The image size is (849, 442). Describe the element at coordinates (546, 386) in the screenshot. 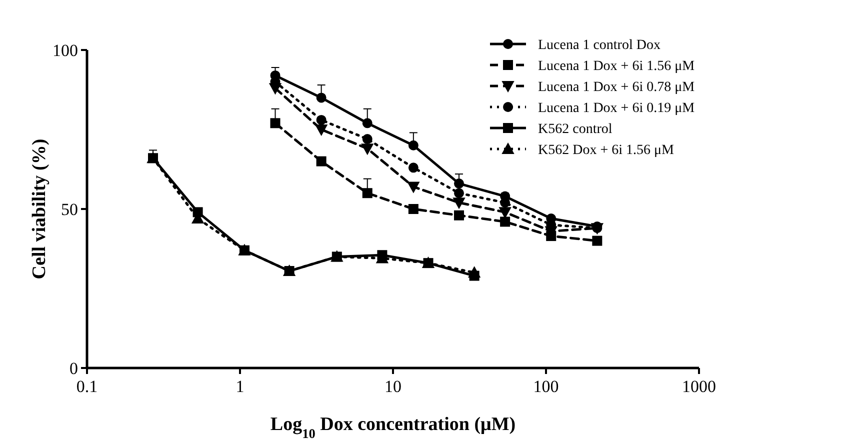

I see `x-tick-label: 100` at that location.